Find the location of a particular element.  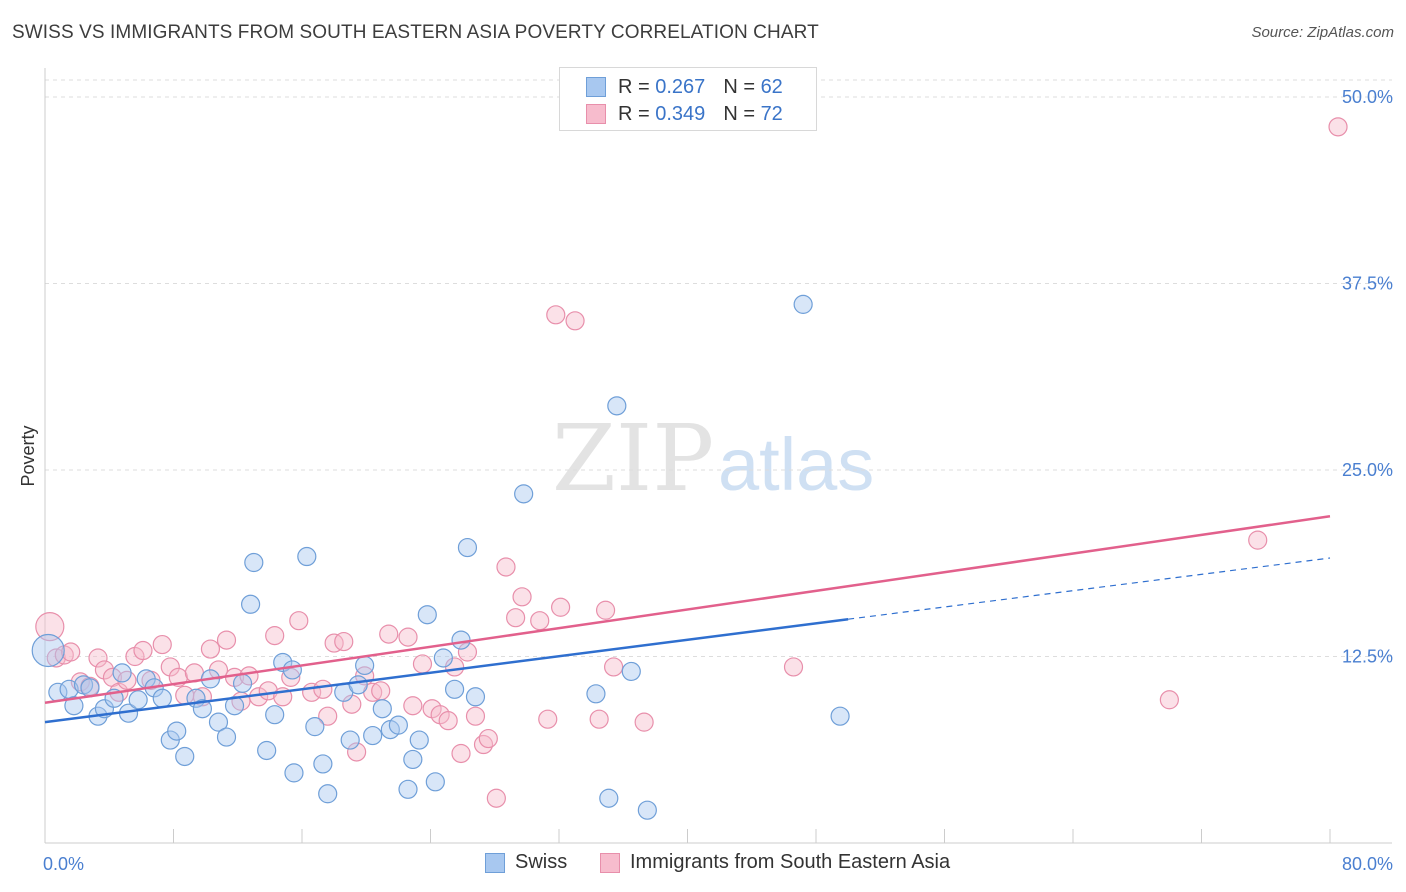

imm-n-label: N = is located at coordinates (739, 113).